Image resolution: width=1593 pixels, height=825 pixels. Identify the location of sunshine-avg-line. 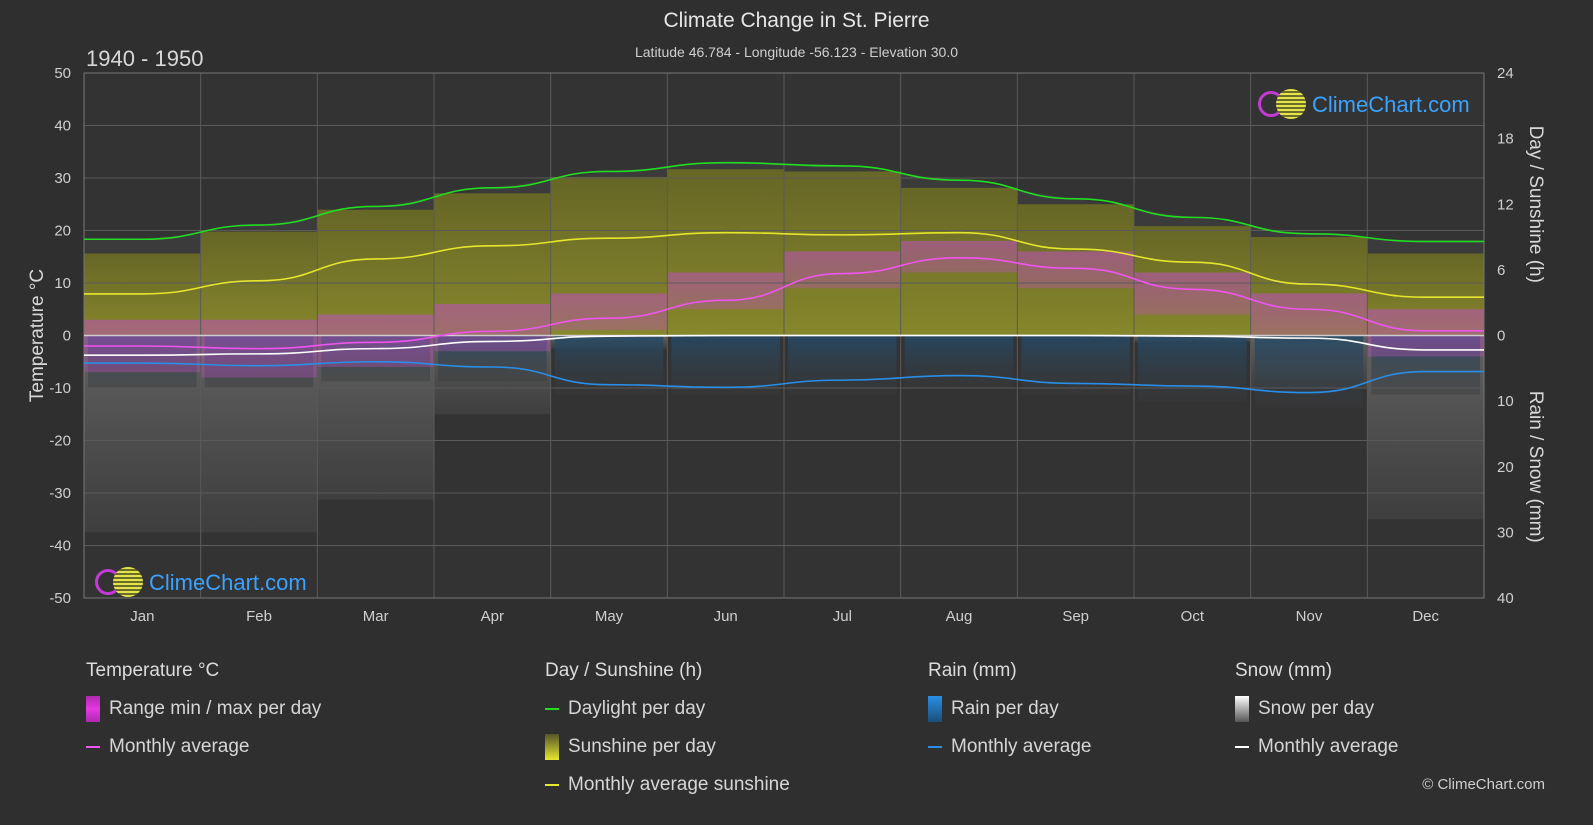
(784, 265).